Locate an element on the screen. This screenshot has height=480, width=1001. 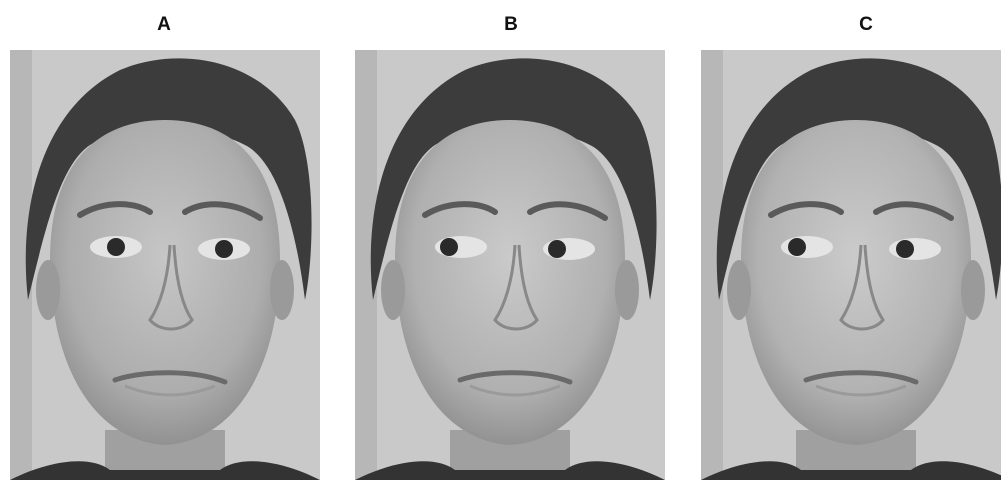
panel-label-c: C is located at coordinates (866, 24).